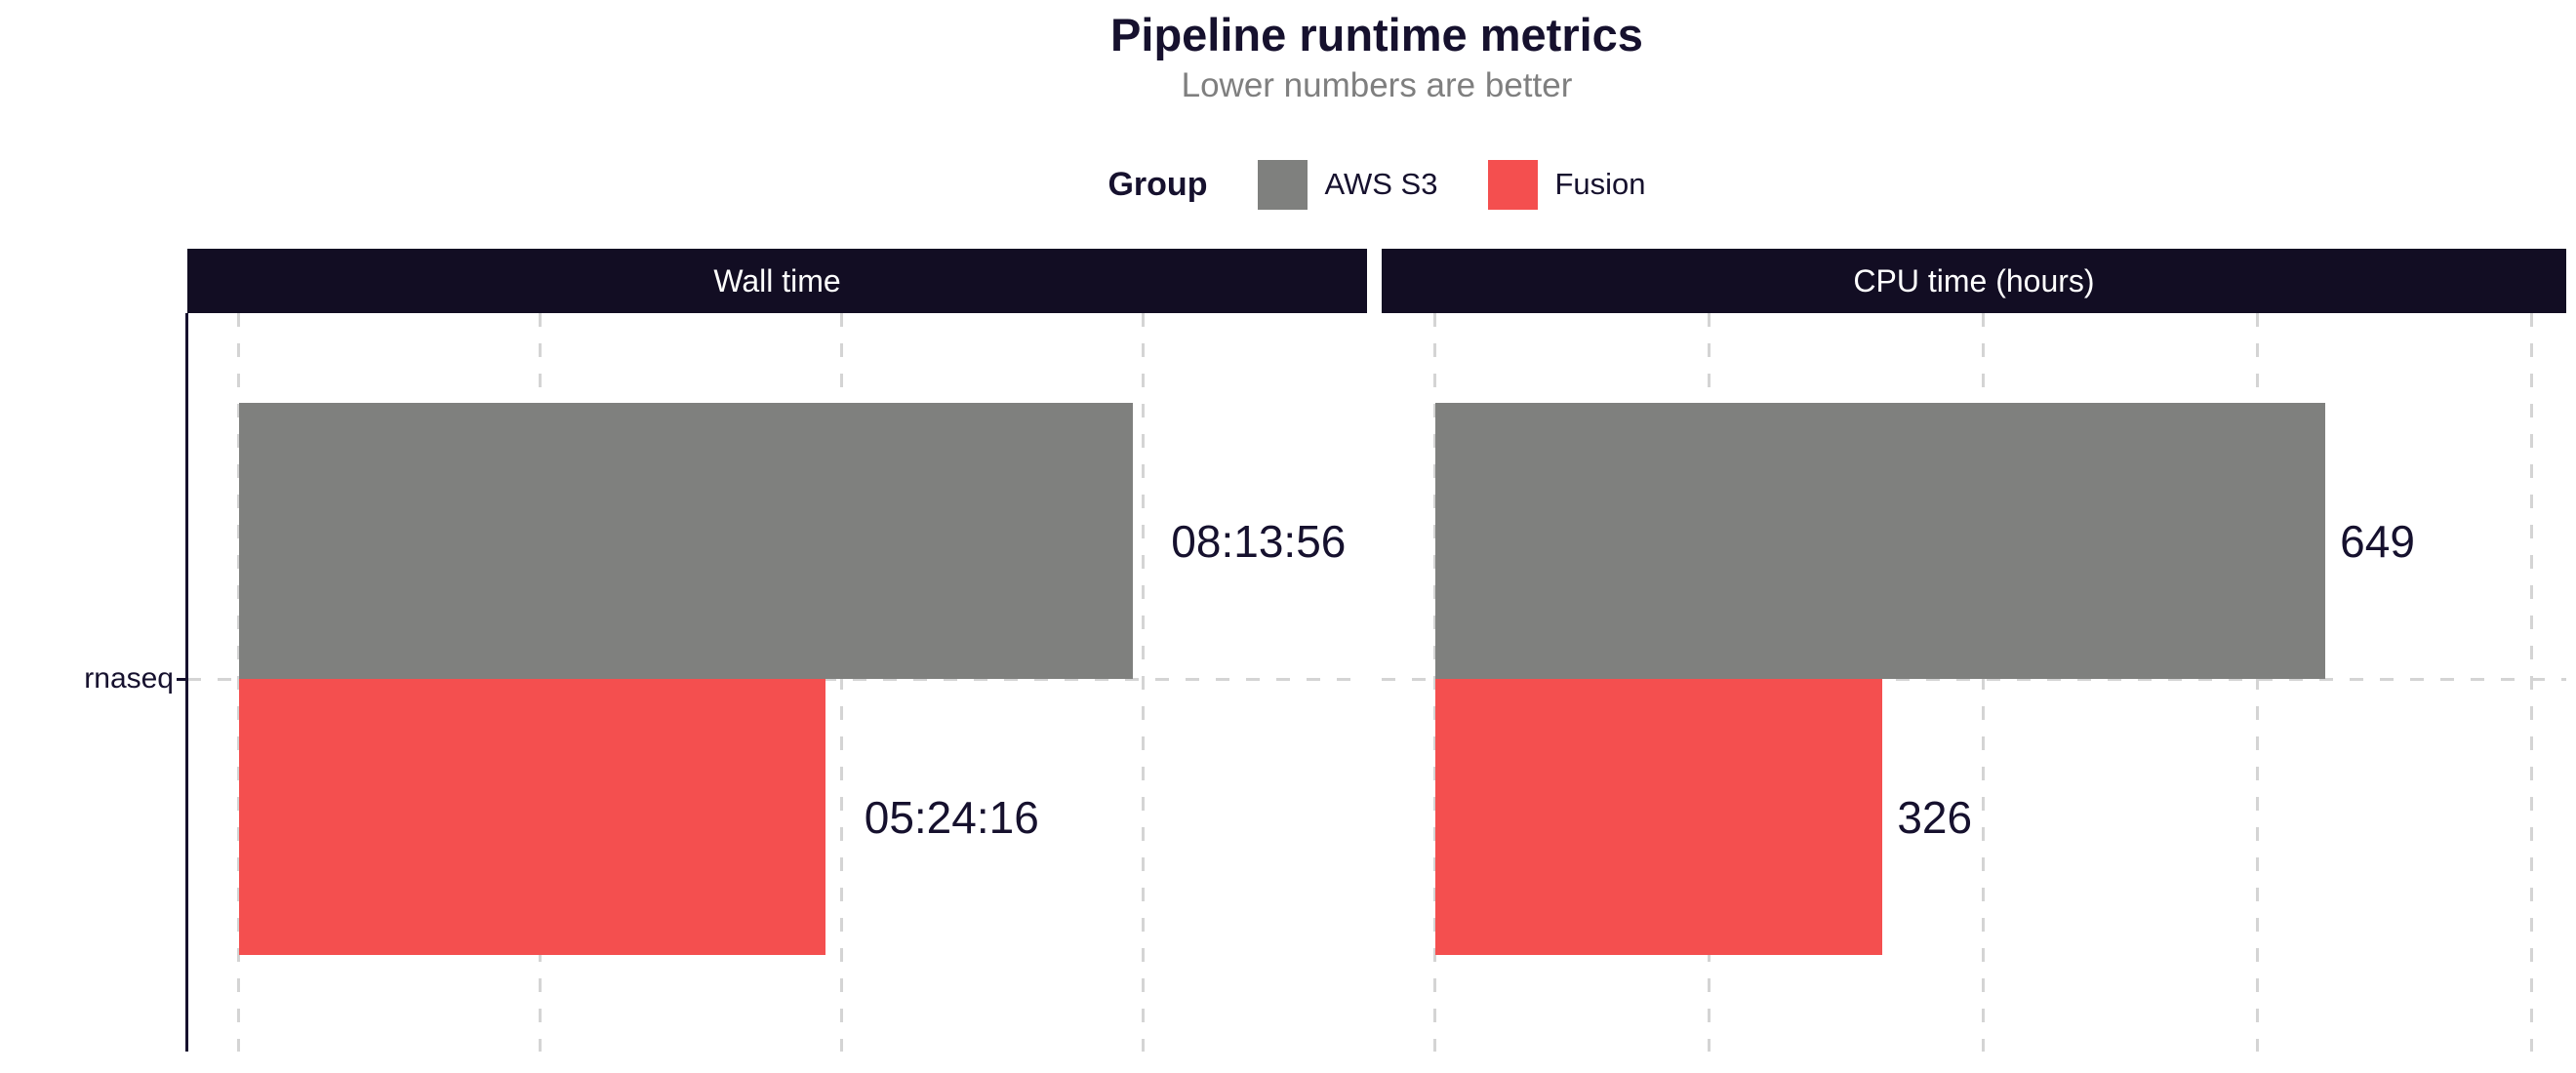  I want to click on facet-strip-wall-time: Wall time, so click(777, 281).